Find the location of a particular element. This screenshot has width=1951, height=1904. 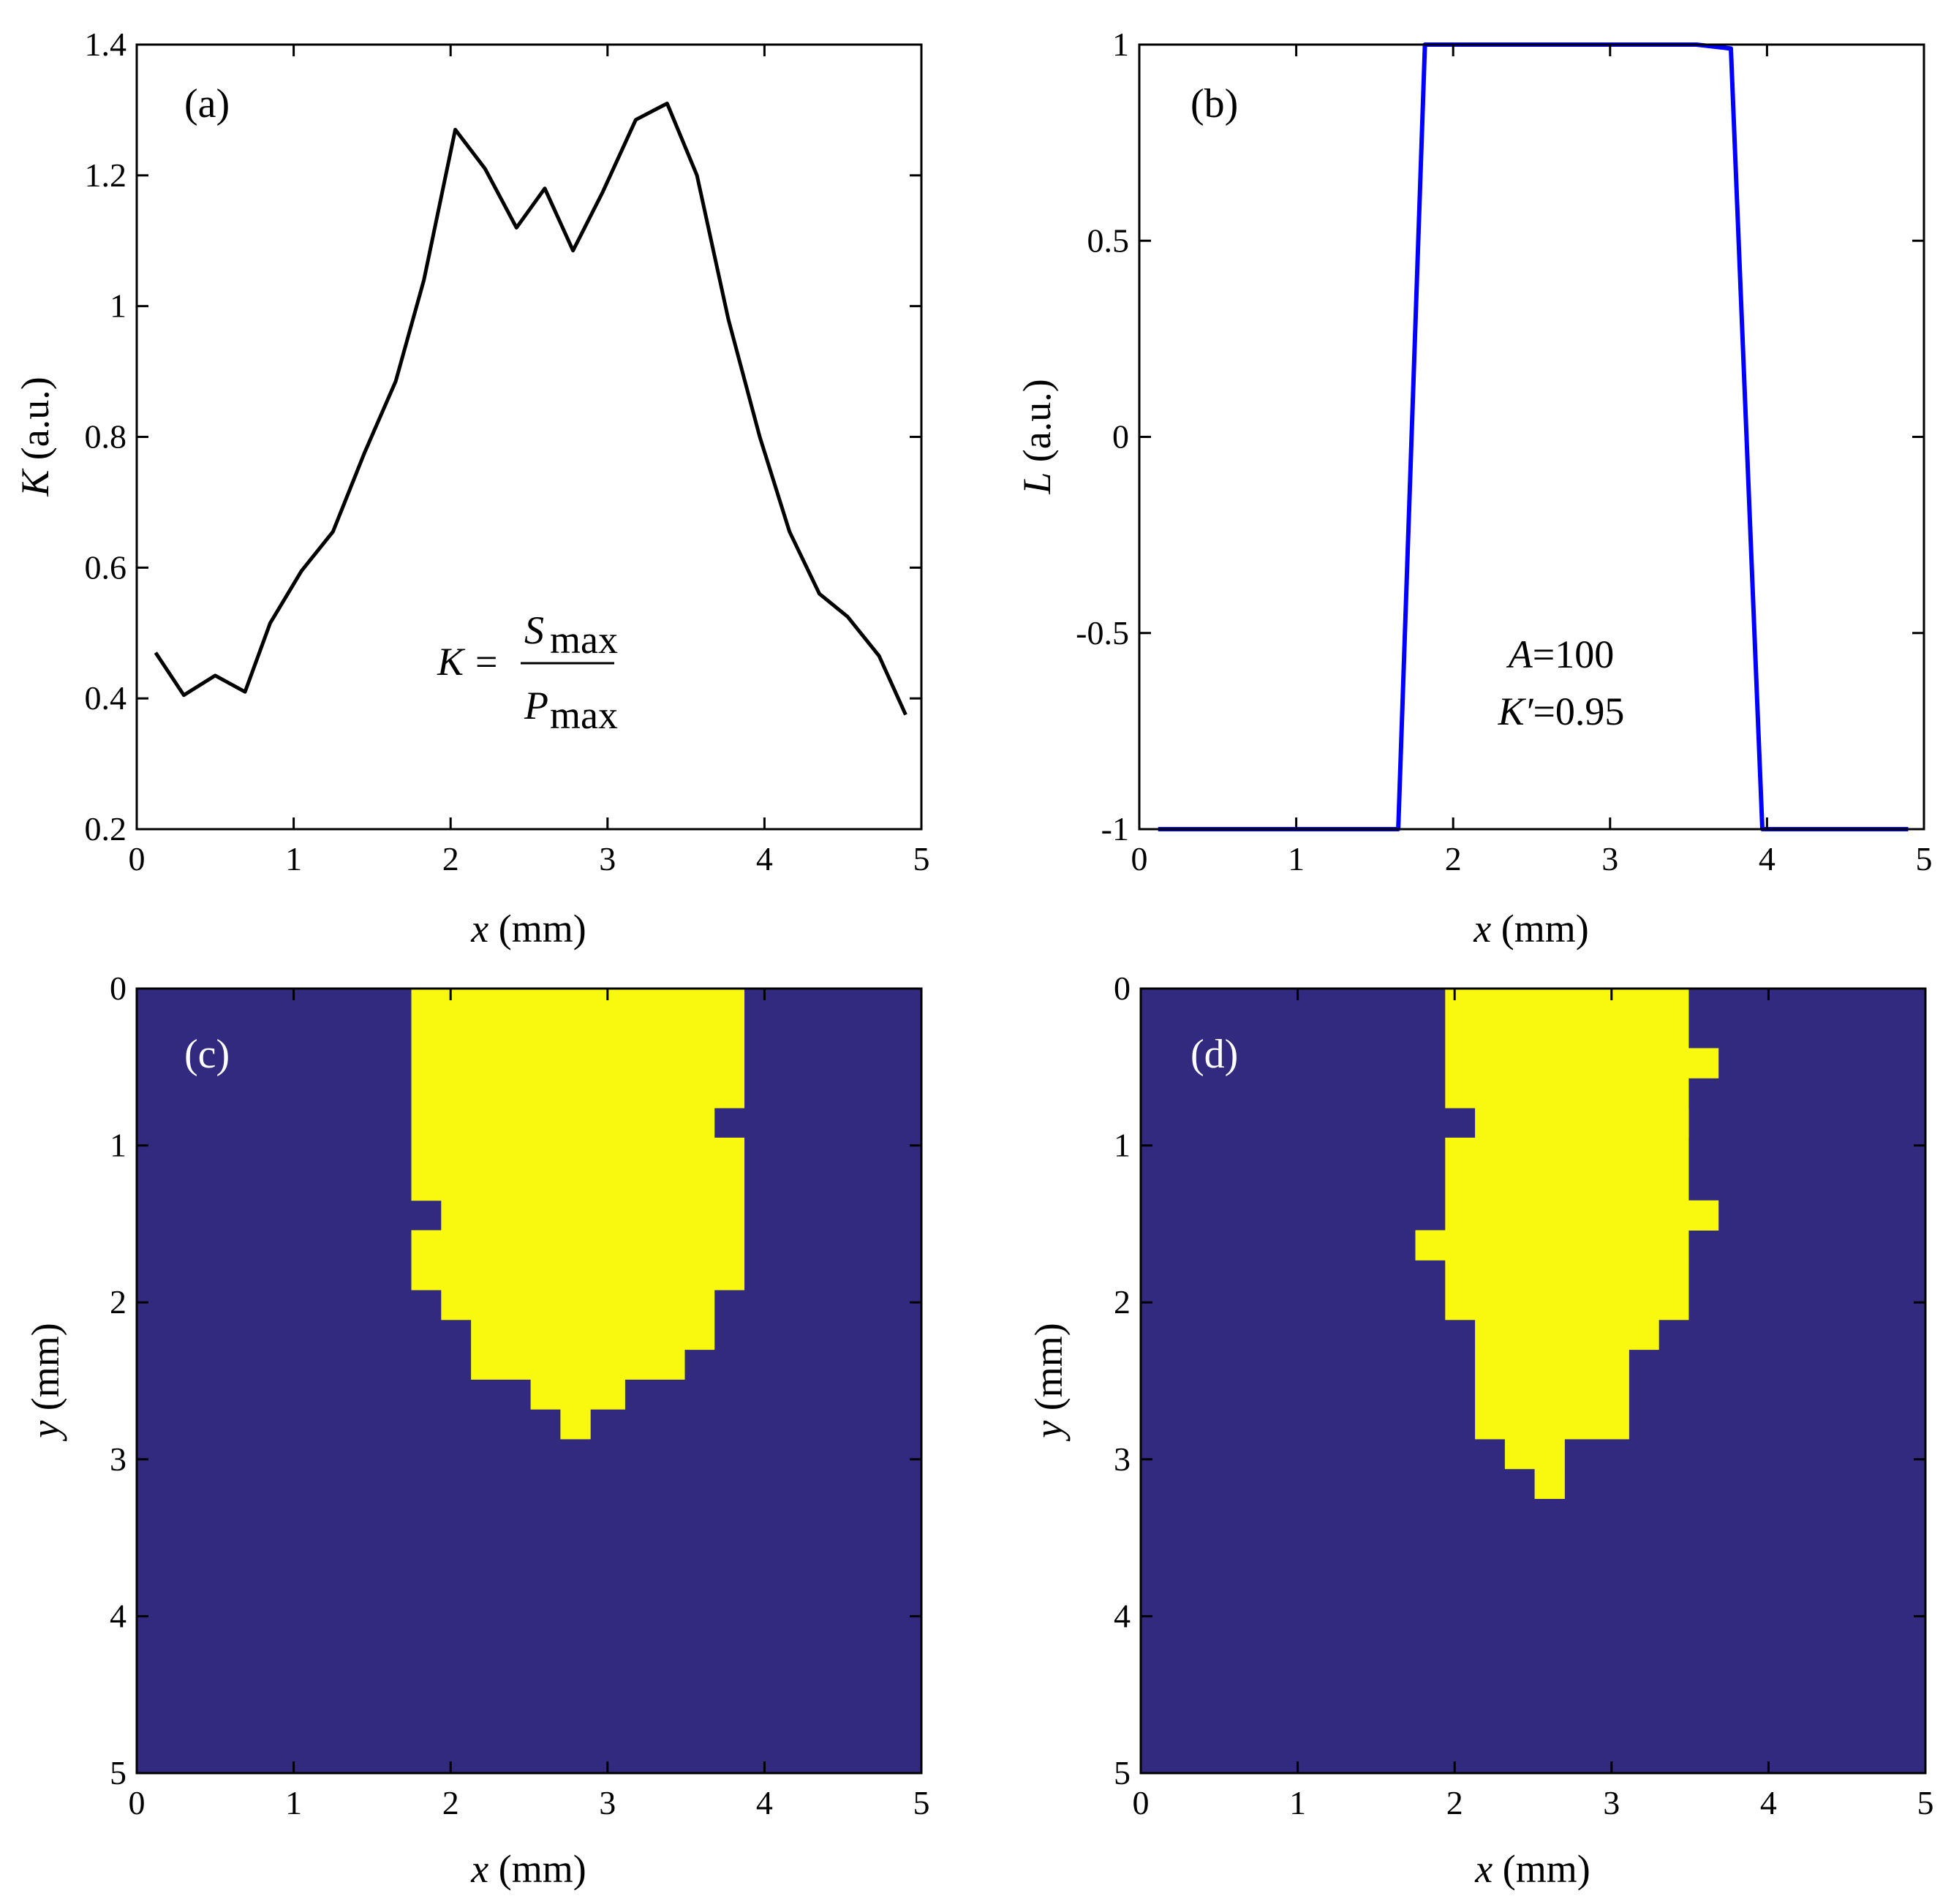

panel-a-formula: K = S max P max is located at coordinates (527, 672).